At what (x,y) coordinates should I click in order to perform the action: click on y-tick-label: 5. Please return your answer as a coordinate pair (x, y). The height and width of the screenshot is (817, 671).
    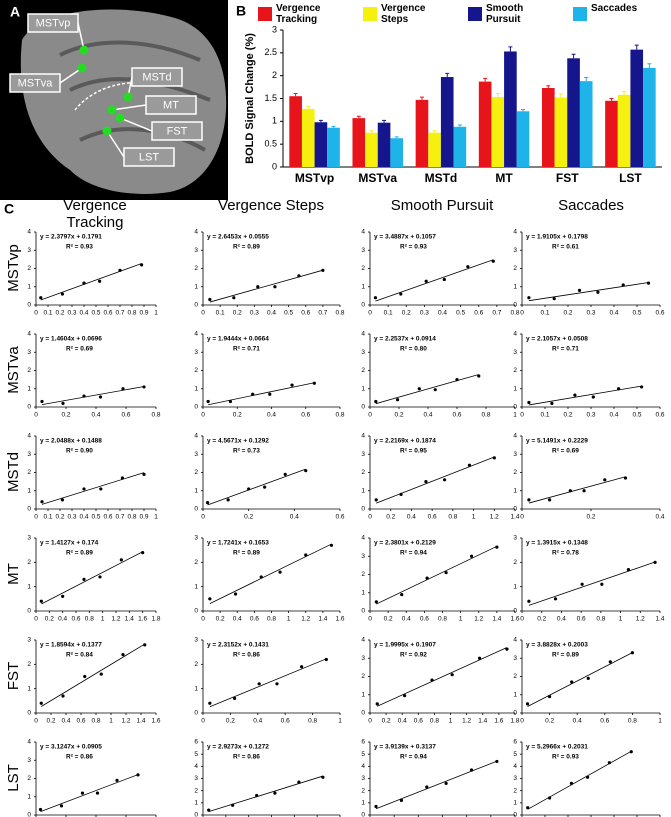
    Looking at the image, I should click on (515, 754).